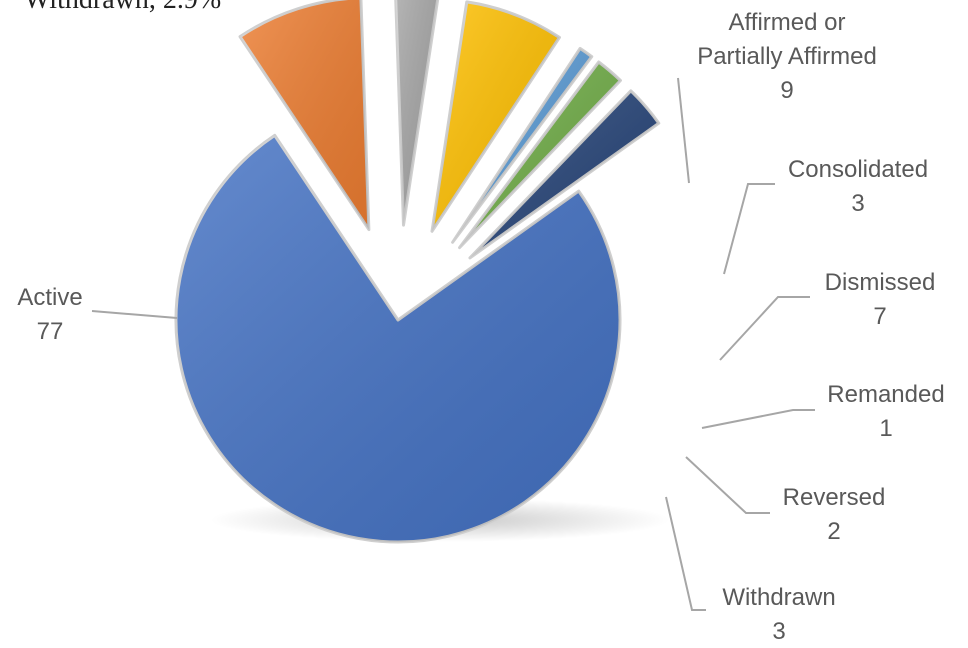 This screenshot has width=968, height=648. I want to click on data-label-value: 9, so click(786, 90).